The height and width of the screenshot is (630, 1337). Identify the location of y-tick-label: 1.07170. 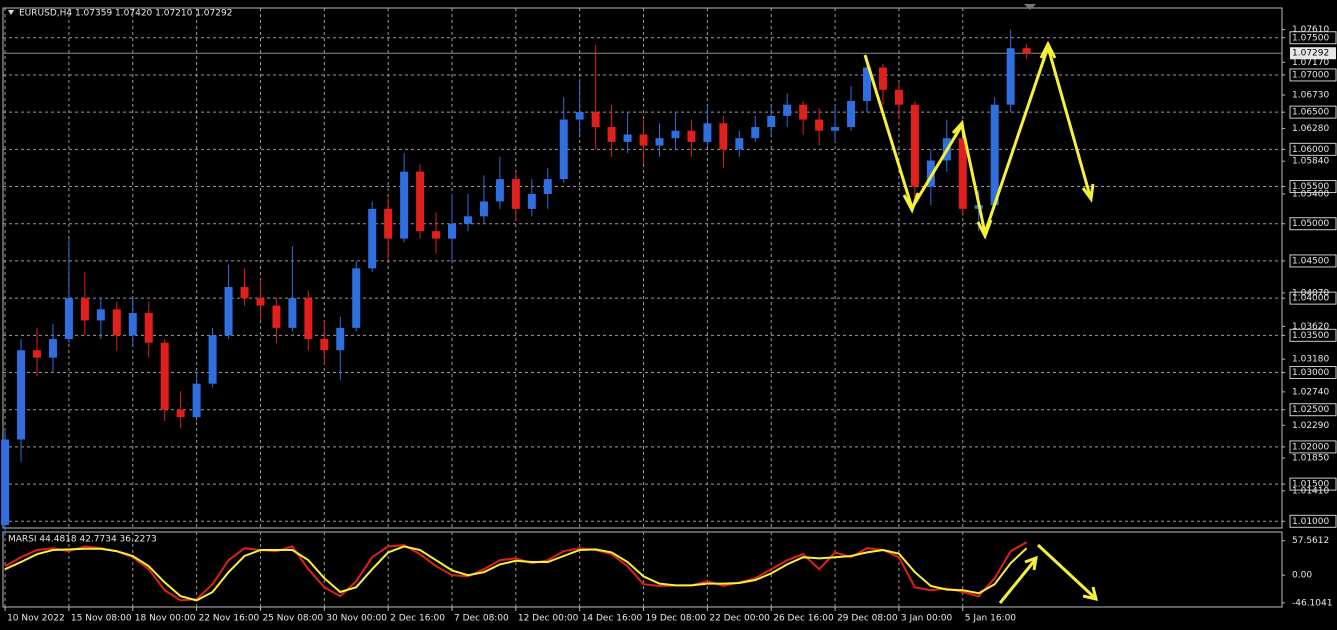
(1310, 63).